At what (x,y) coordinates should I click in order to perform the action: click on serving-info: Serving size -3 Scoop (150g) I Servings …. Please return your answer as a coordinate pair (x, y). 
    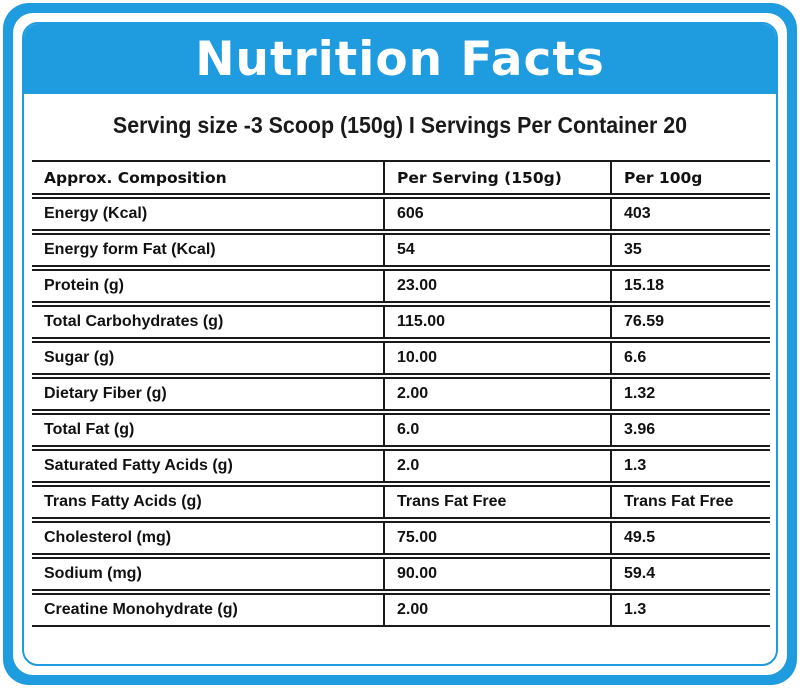
    Looking at the image, I should click on (400, 125).